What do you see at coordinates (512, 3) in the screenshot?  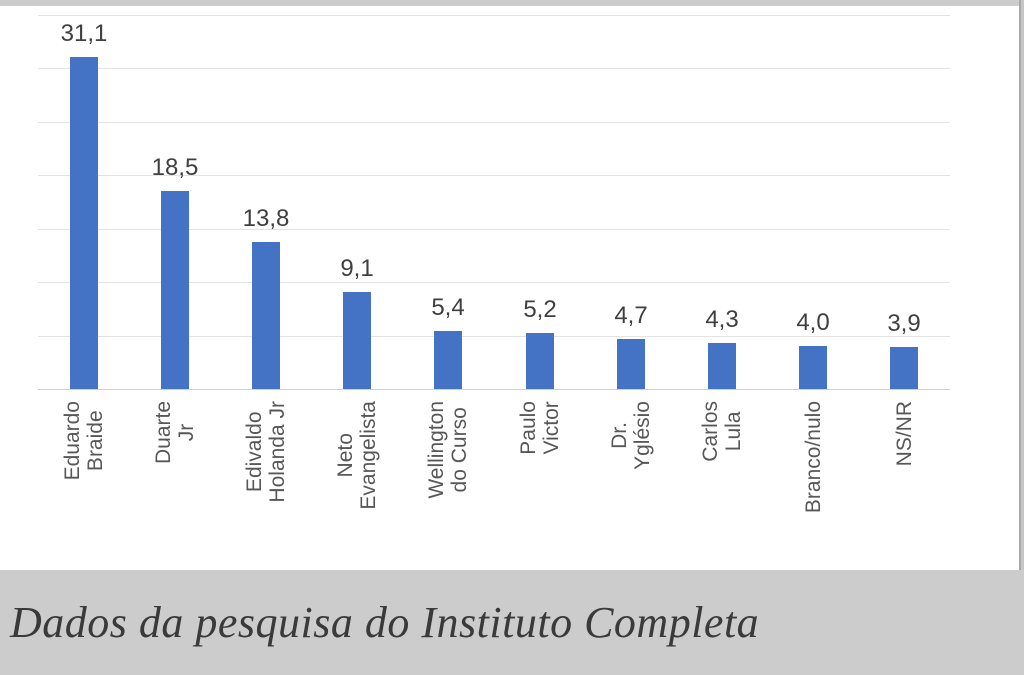 I see `top-border-strip` at bounding box center [512, 3].